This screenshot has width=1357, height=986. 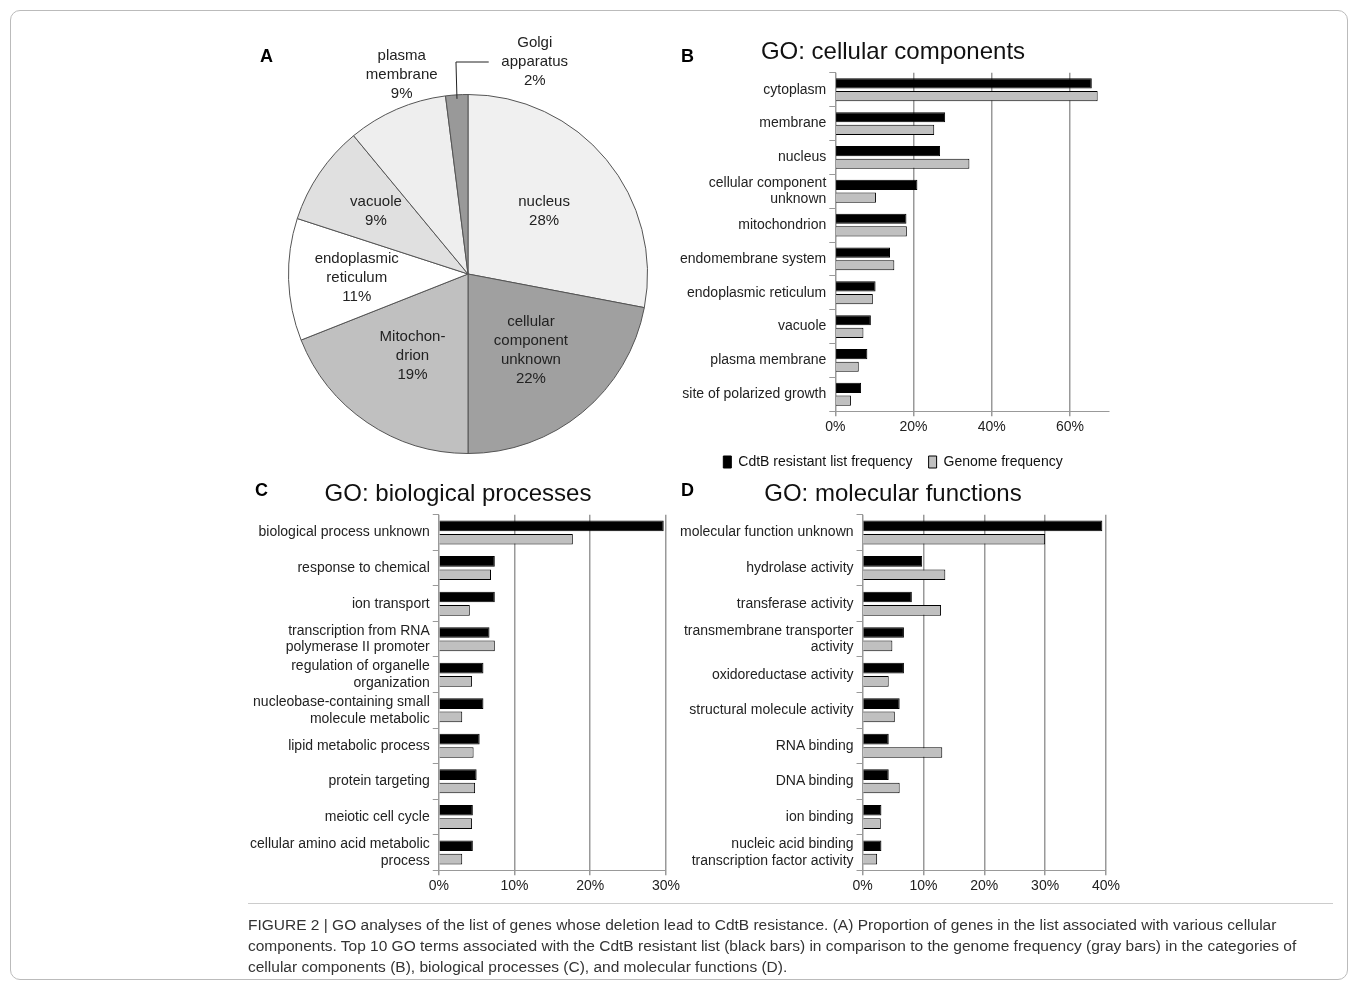 What do you see at coordinates (782, 223) in the screenshot?
I see `y-tick-label: mitochondrion` at bounding box center [782, 223].